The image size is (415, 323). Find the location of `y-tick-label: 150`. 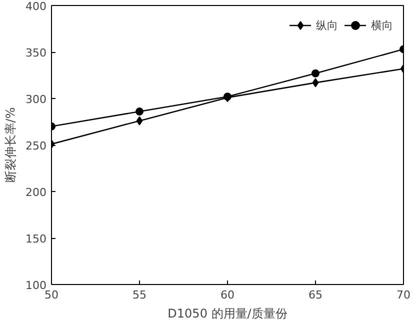

y-tick-label: 150 is located at coordinates (36, 239).